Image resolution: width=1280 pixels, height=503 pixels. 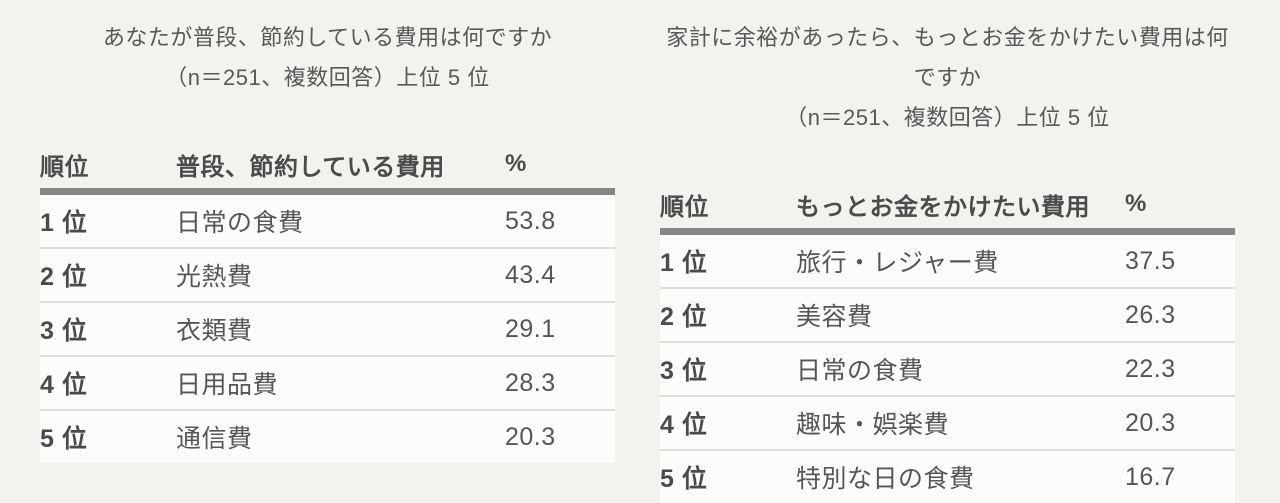 I want to click on table-row: 1 位 旅行・レジャー費 37.5, so click(x=947, y=260).